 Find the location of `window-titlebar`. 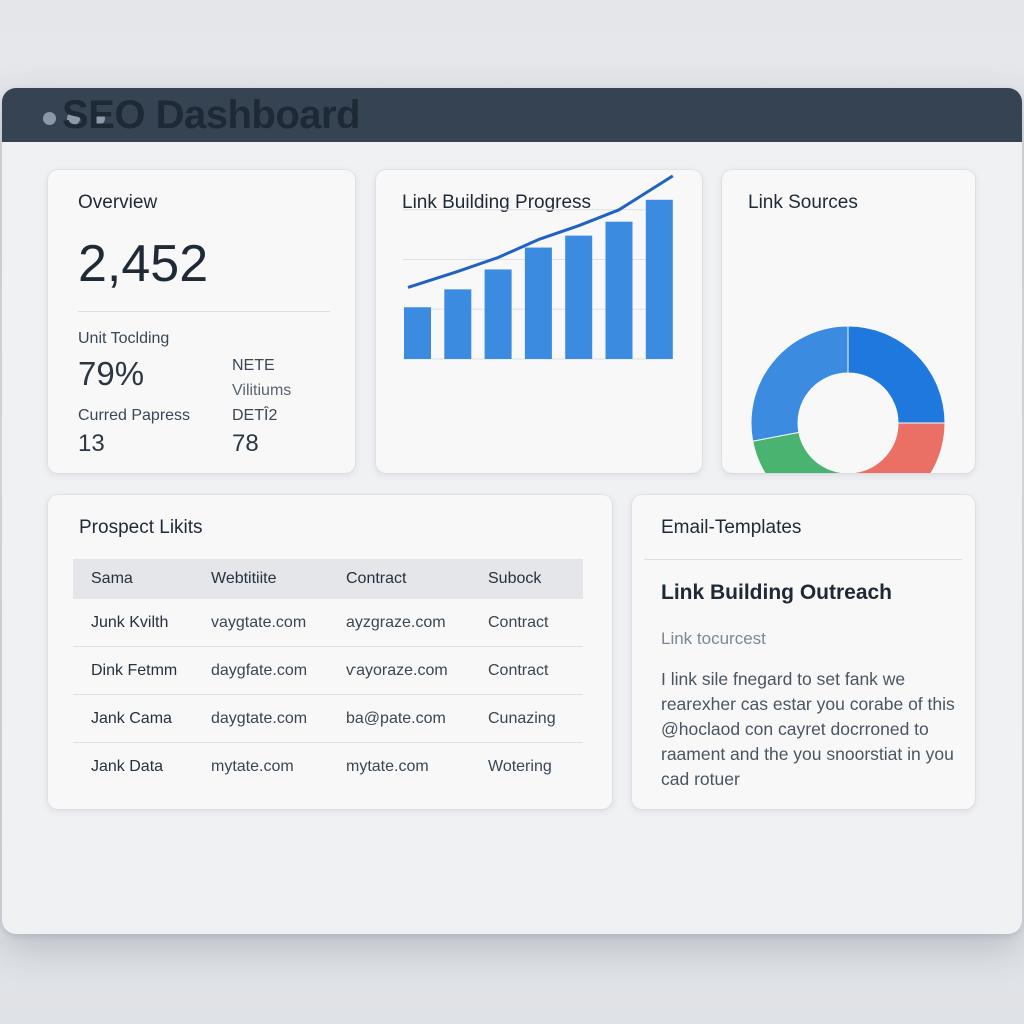

window-titlebar is located at coordinates (512, 115).